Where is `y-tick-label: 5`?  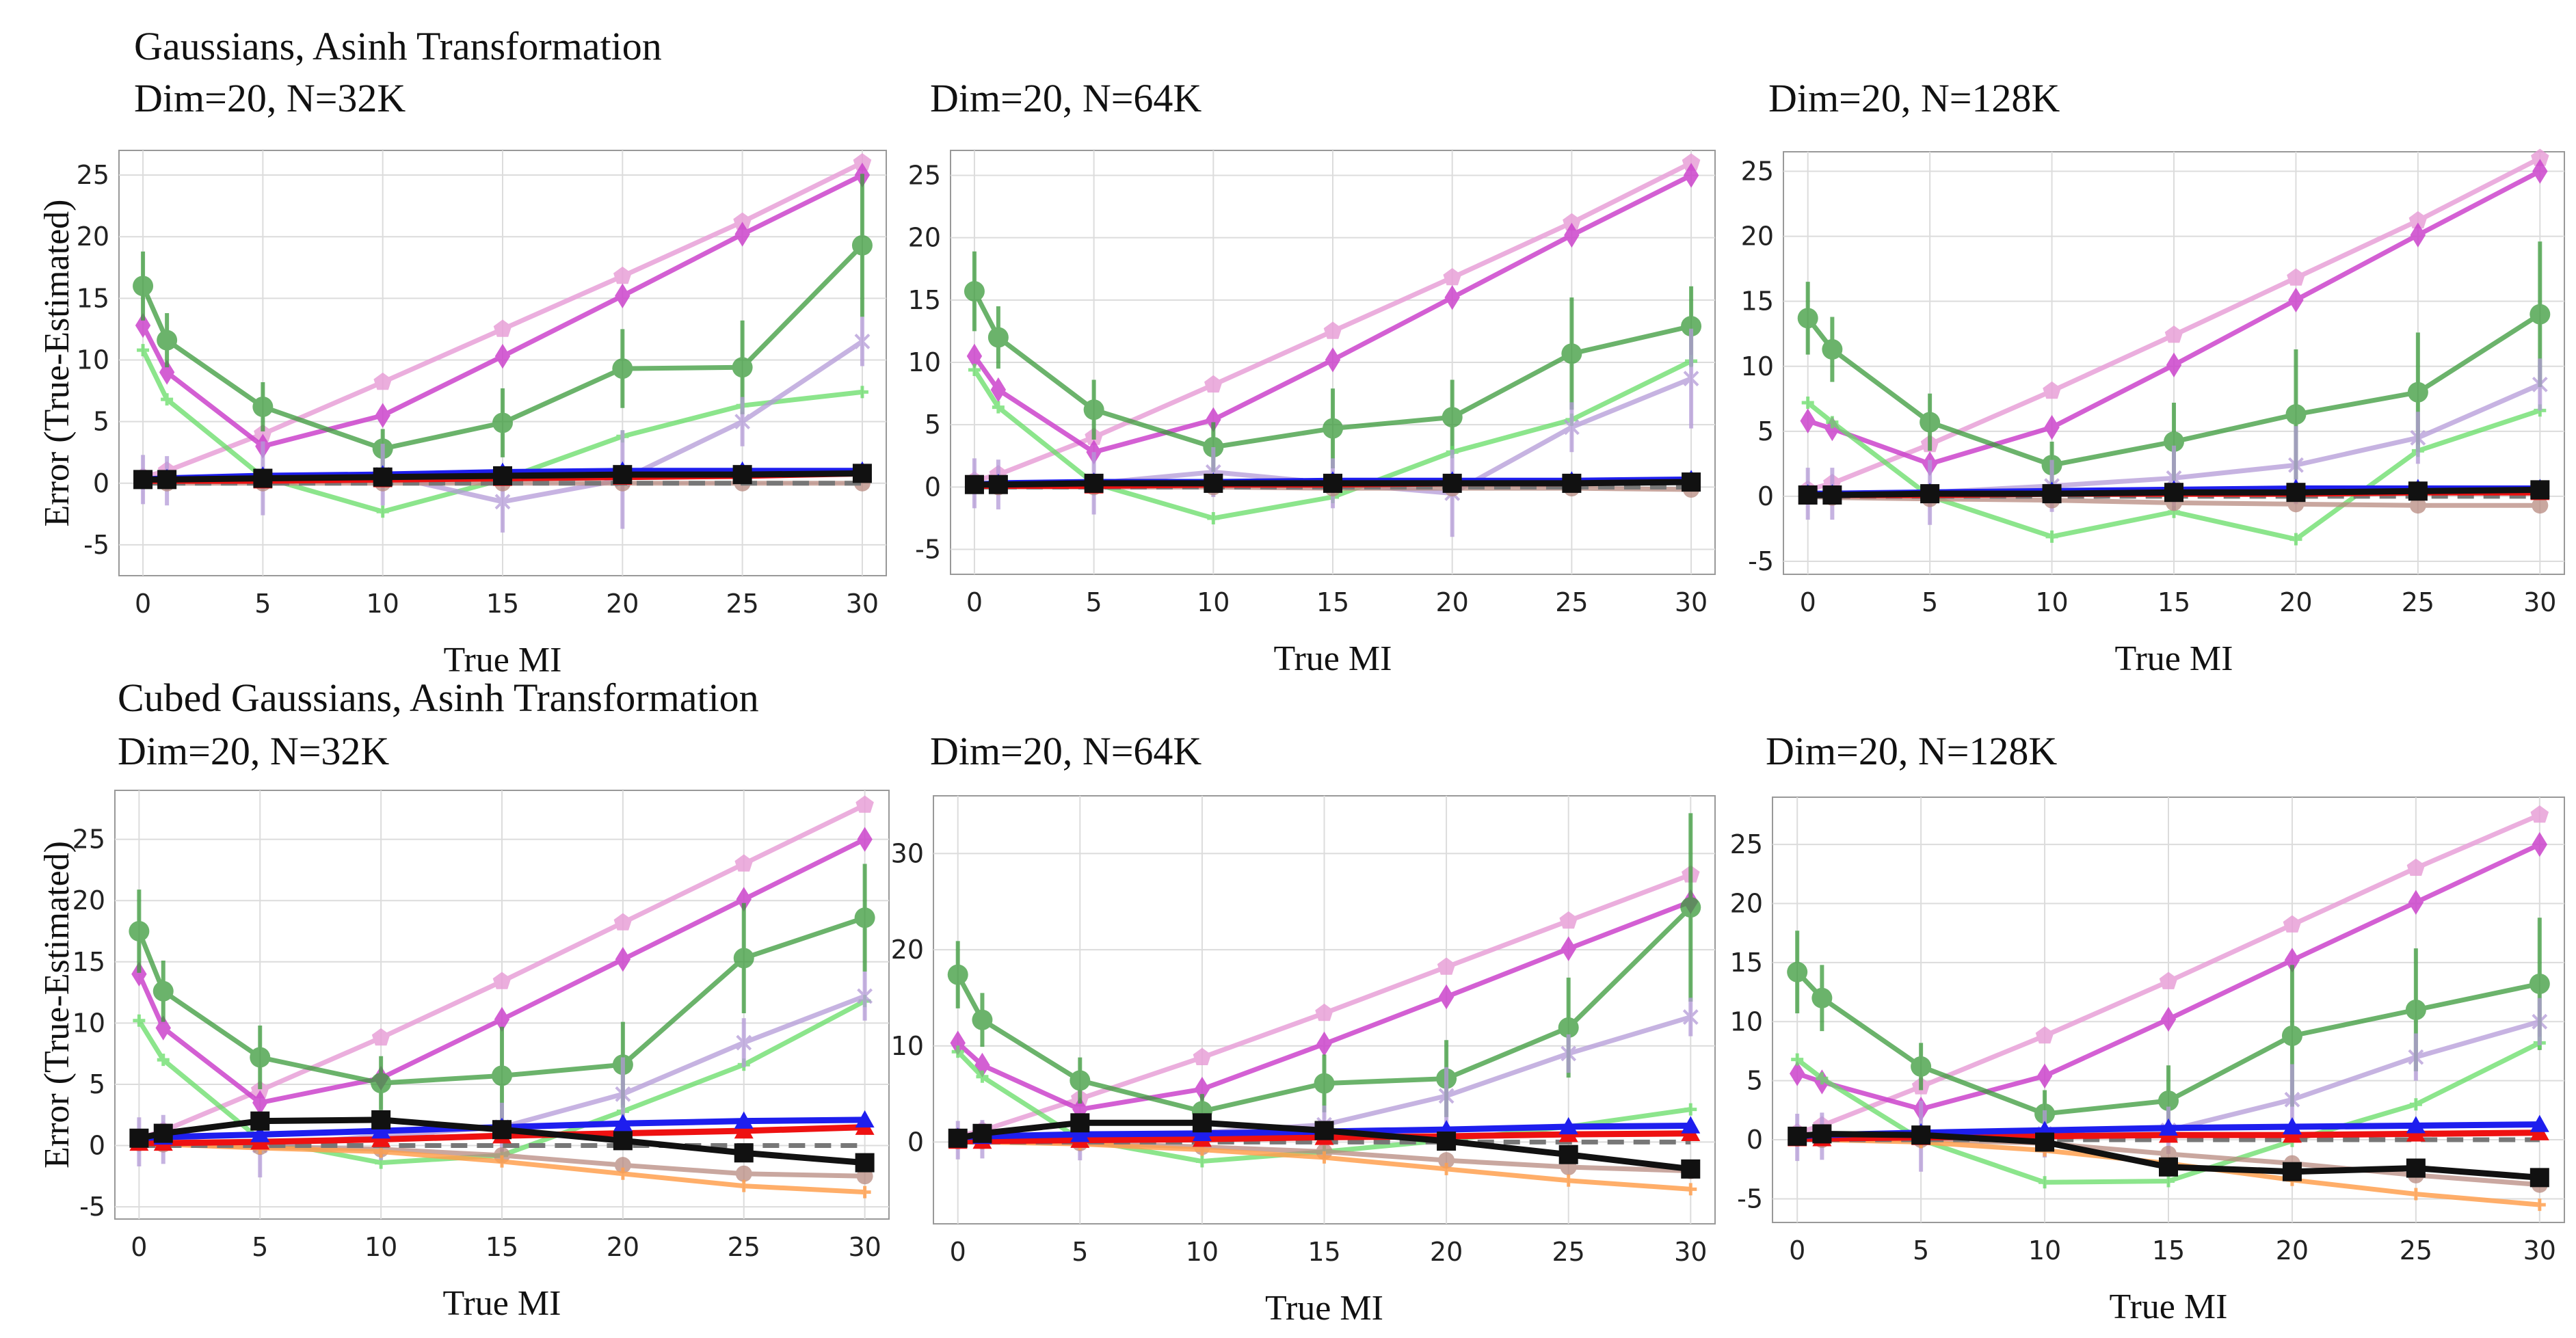 y-tick-label: 5 is located at coordinates (101, 422).